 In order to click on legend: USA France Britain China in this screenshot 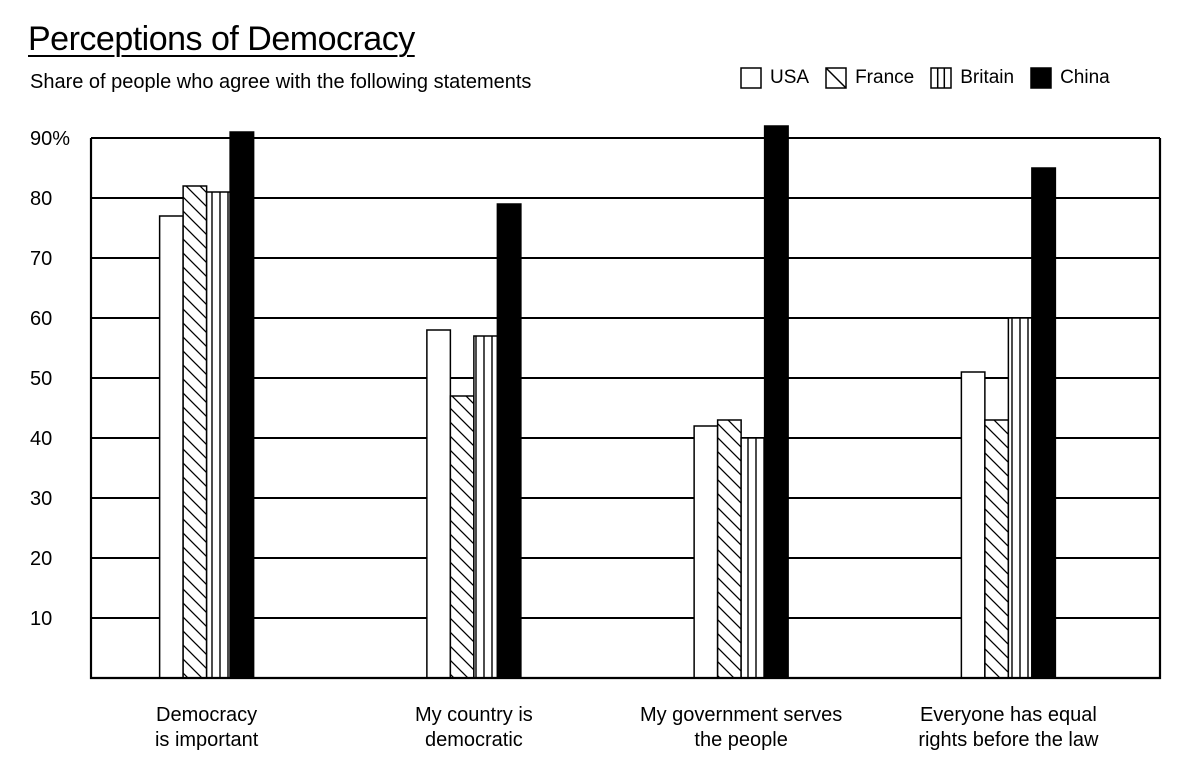, I will do `click(925, 78)`.